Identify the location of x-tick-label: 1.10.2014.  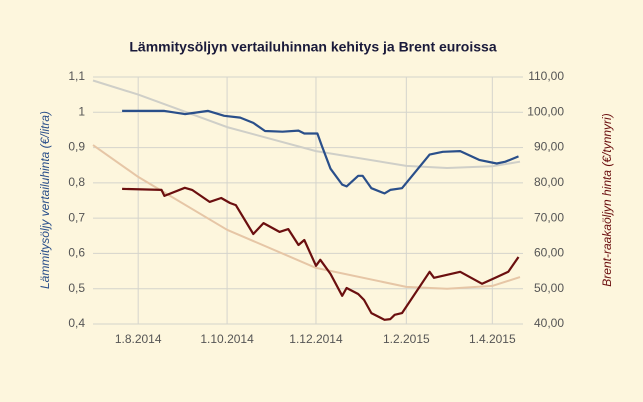
(227, 339).